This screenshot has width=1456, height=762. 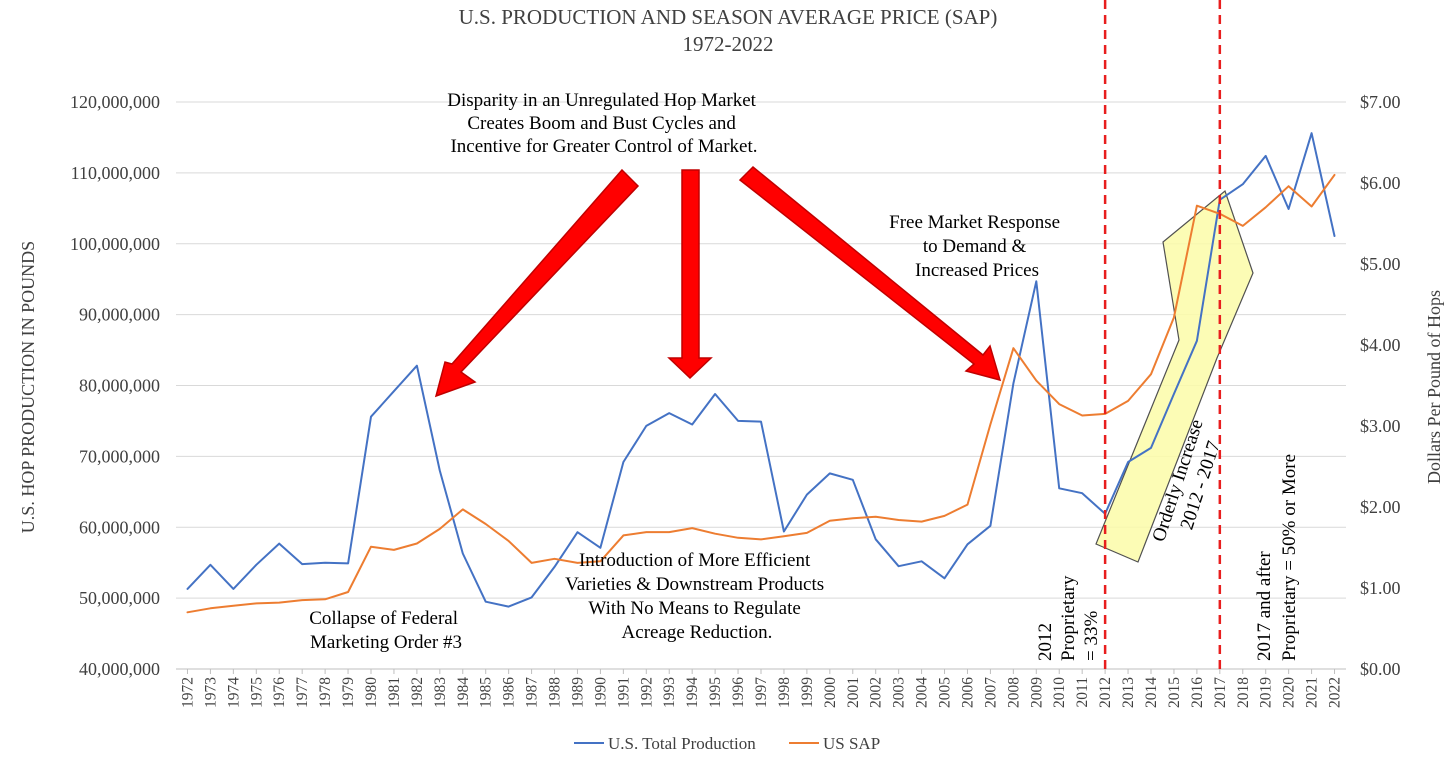 What do you see at coordinates (1105, 692) in the screenshot?
I see `x-tick-label: 2012` at bounding box center [1105, 692].